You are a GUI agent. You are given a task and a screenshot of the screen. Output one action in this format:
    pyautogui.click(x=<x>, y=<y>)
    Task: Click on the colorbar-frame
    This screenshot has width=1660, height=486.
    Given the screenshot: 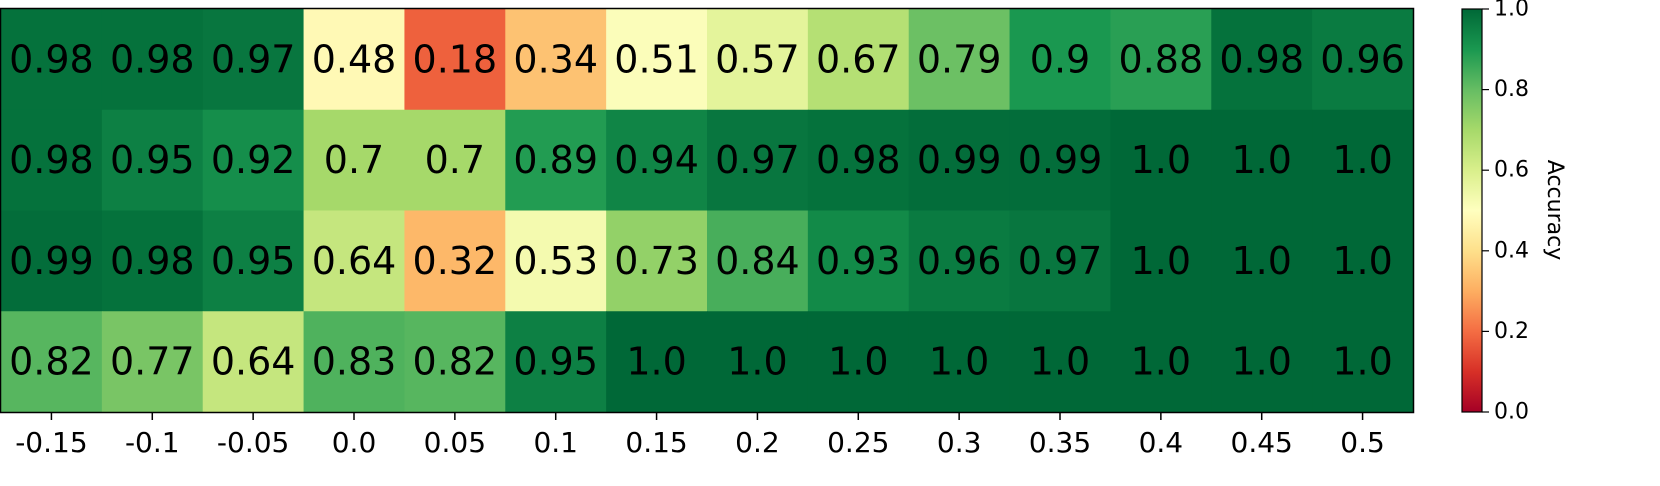 What is the action you would take?
    pyautogui.click(x=1472, y=210)
    